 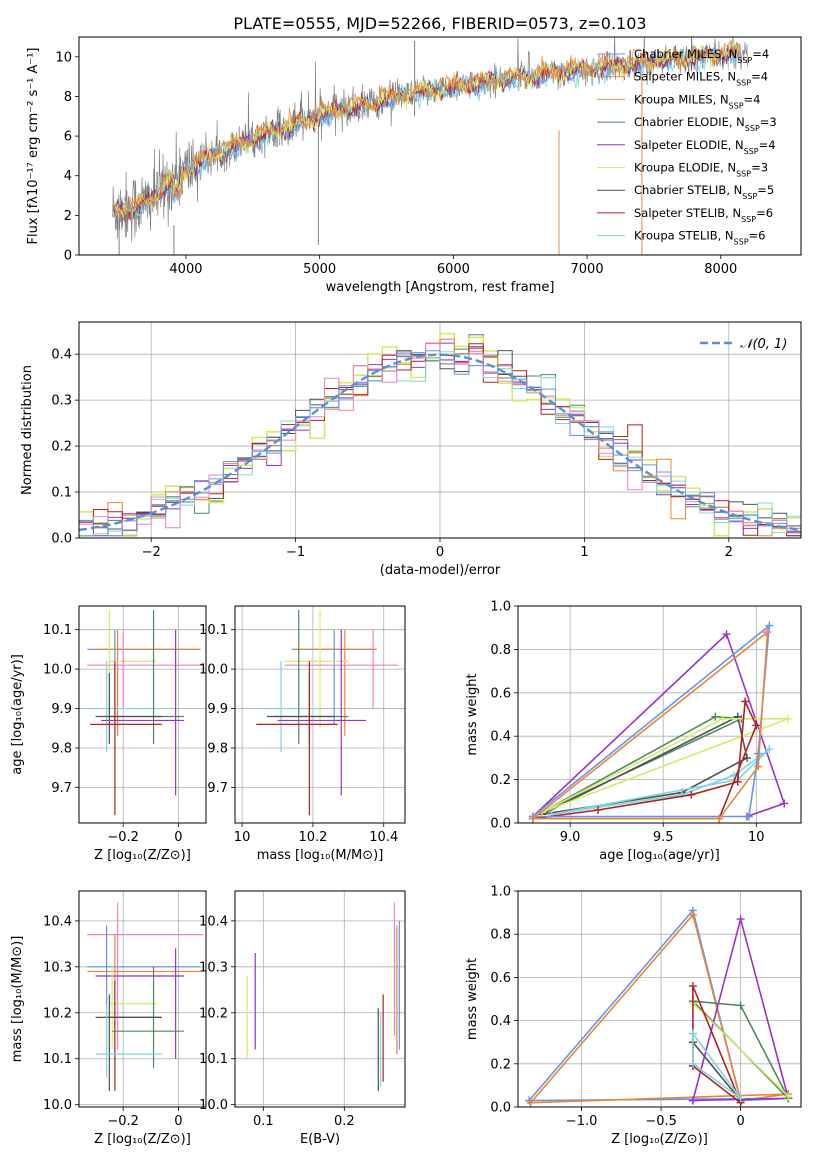 What do you see at coordinates (61, 493) in the screenshot?
I see `y-tick-label: 0.1` at bounding box center [61, 493].